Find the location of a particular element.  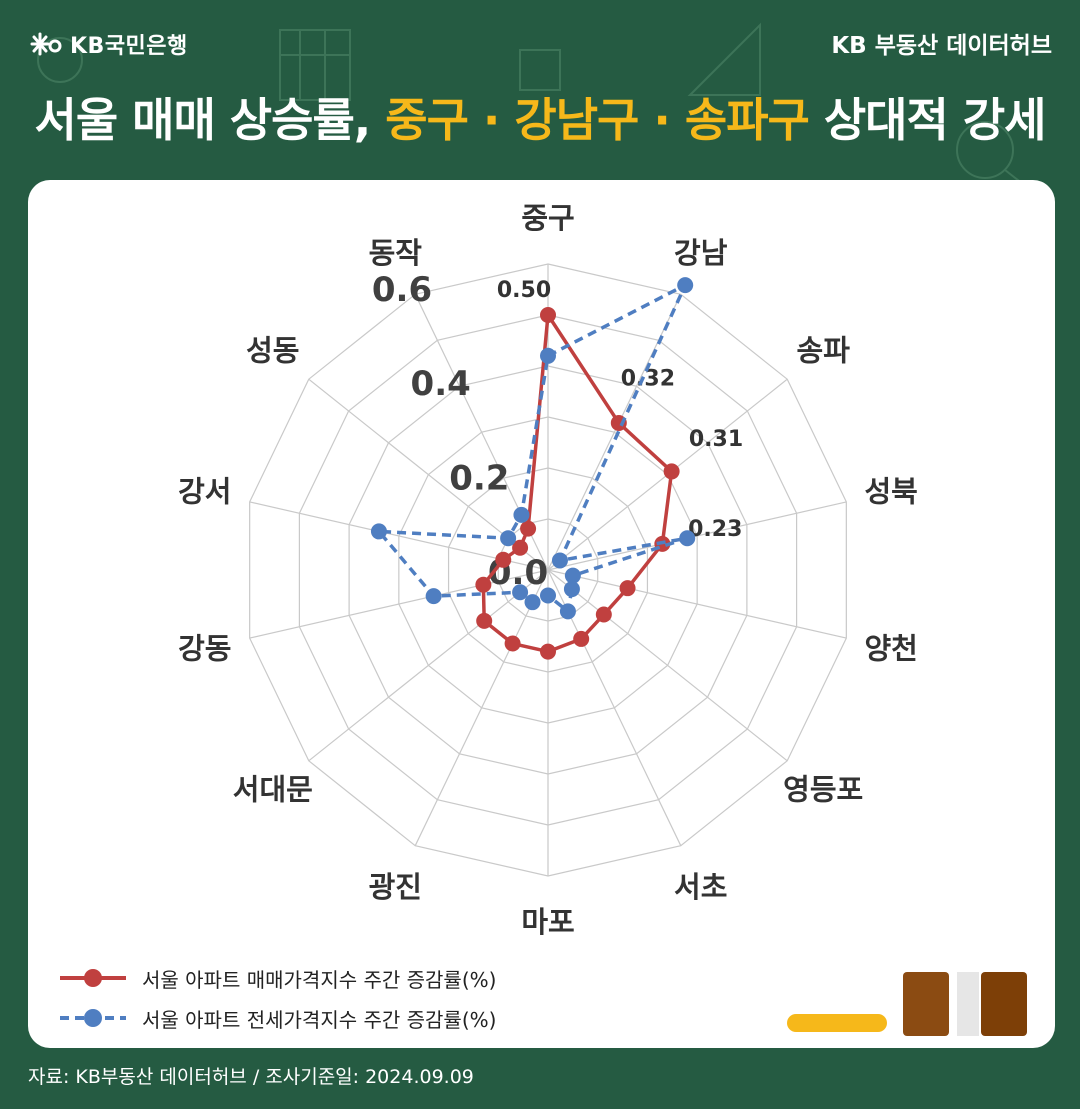

radial-tick-label: 0.4 is located at coordinates (441, 384).